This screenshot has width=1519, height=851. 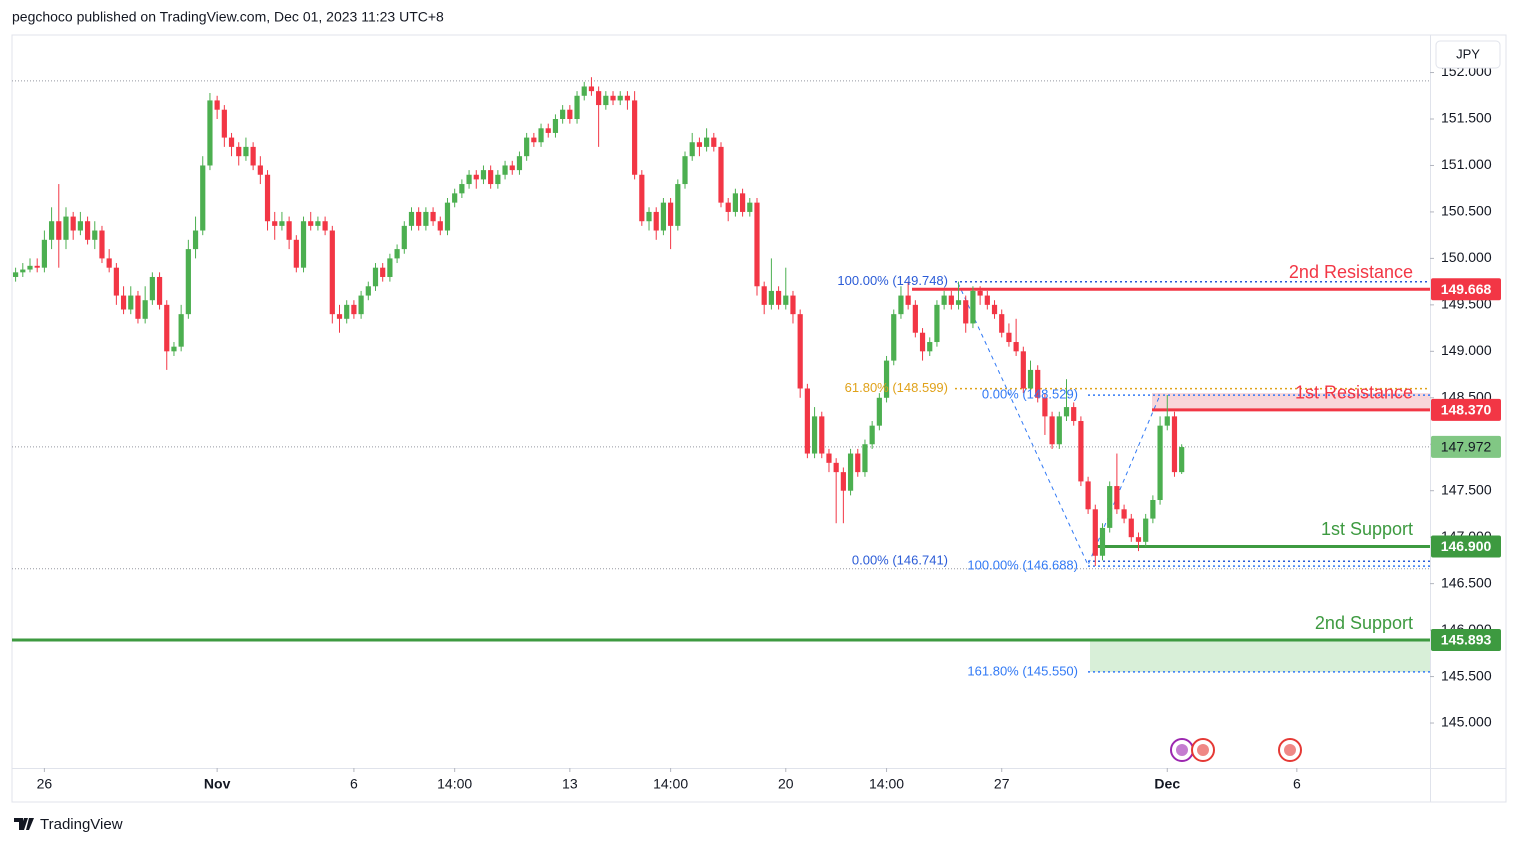 I want to click on x-tick-label: Dec, so click(x=1167, y=784).